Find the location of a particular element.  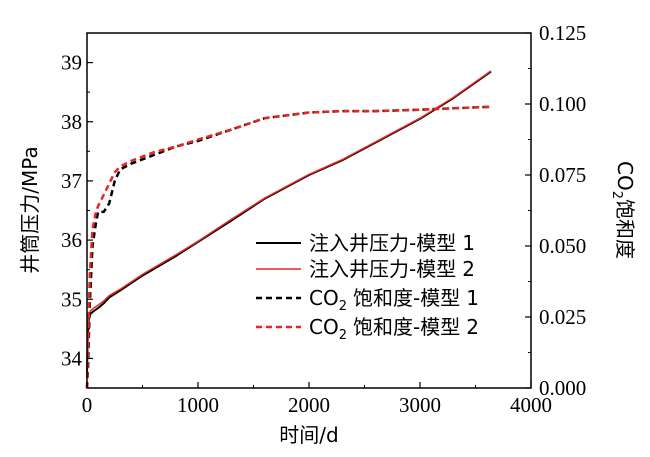

y-right-title-suffix: 饱和度 is located at coordinates (625, 229).